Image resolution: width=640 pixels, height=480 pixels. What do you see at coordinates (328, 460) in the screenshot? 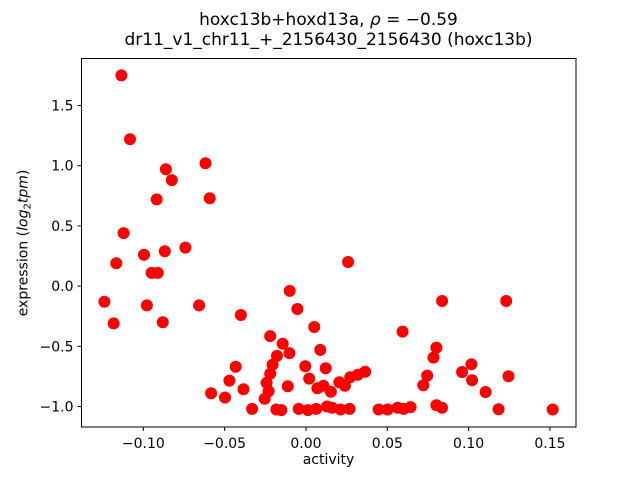
I see `x-axis-label: activity` at bounding box center [328, 460].